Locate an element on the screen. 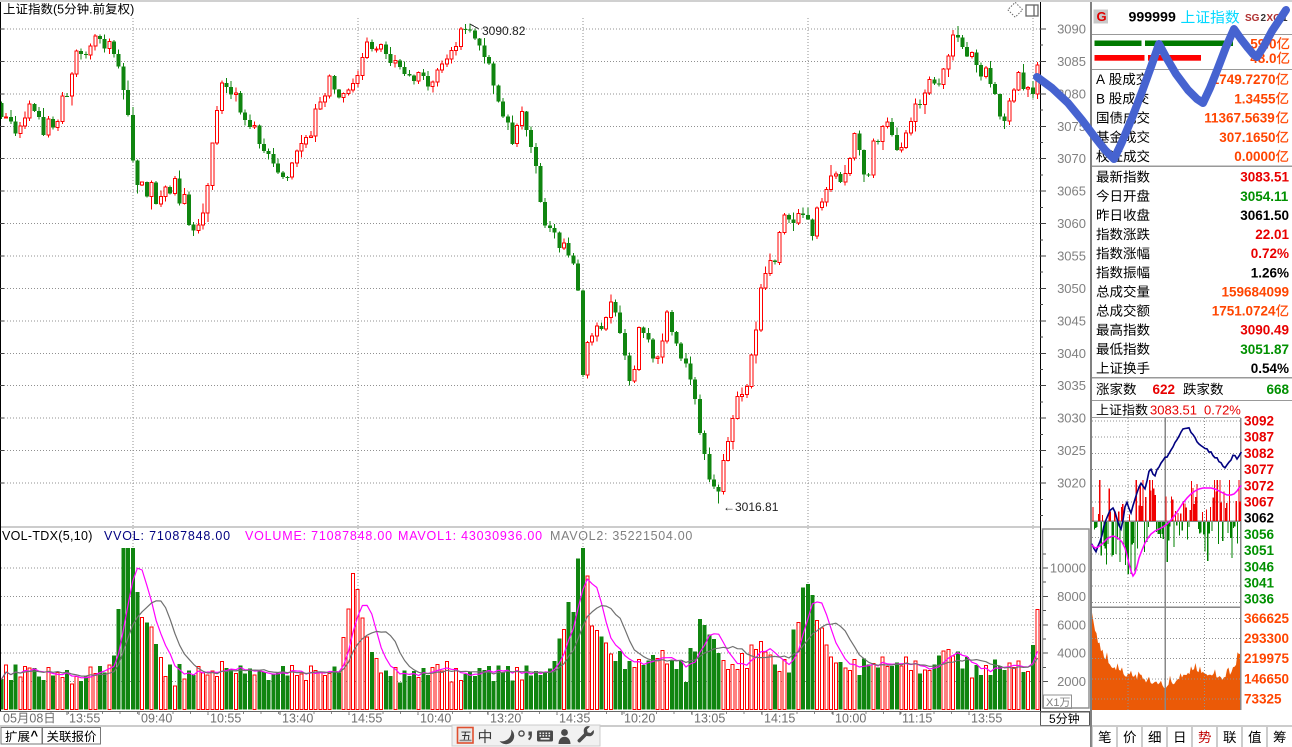  svg-text: 08 is located at coordinates (36, 719).